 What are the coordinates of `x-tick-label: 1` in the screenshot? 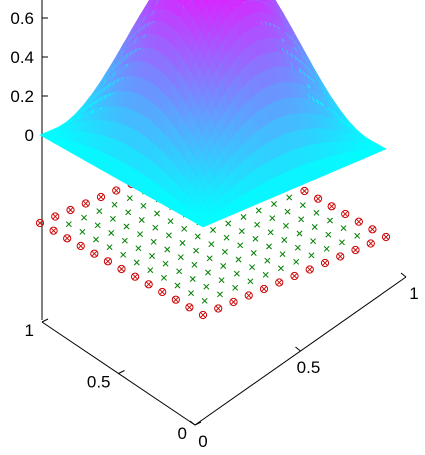 It's located at (413, 293).